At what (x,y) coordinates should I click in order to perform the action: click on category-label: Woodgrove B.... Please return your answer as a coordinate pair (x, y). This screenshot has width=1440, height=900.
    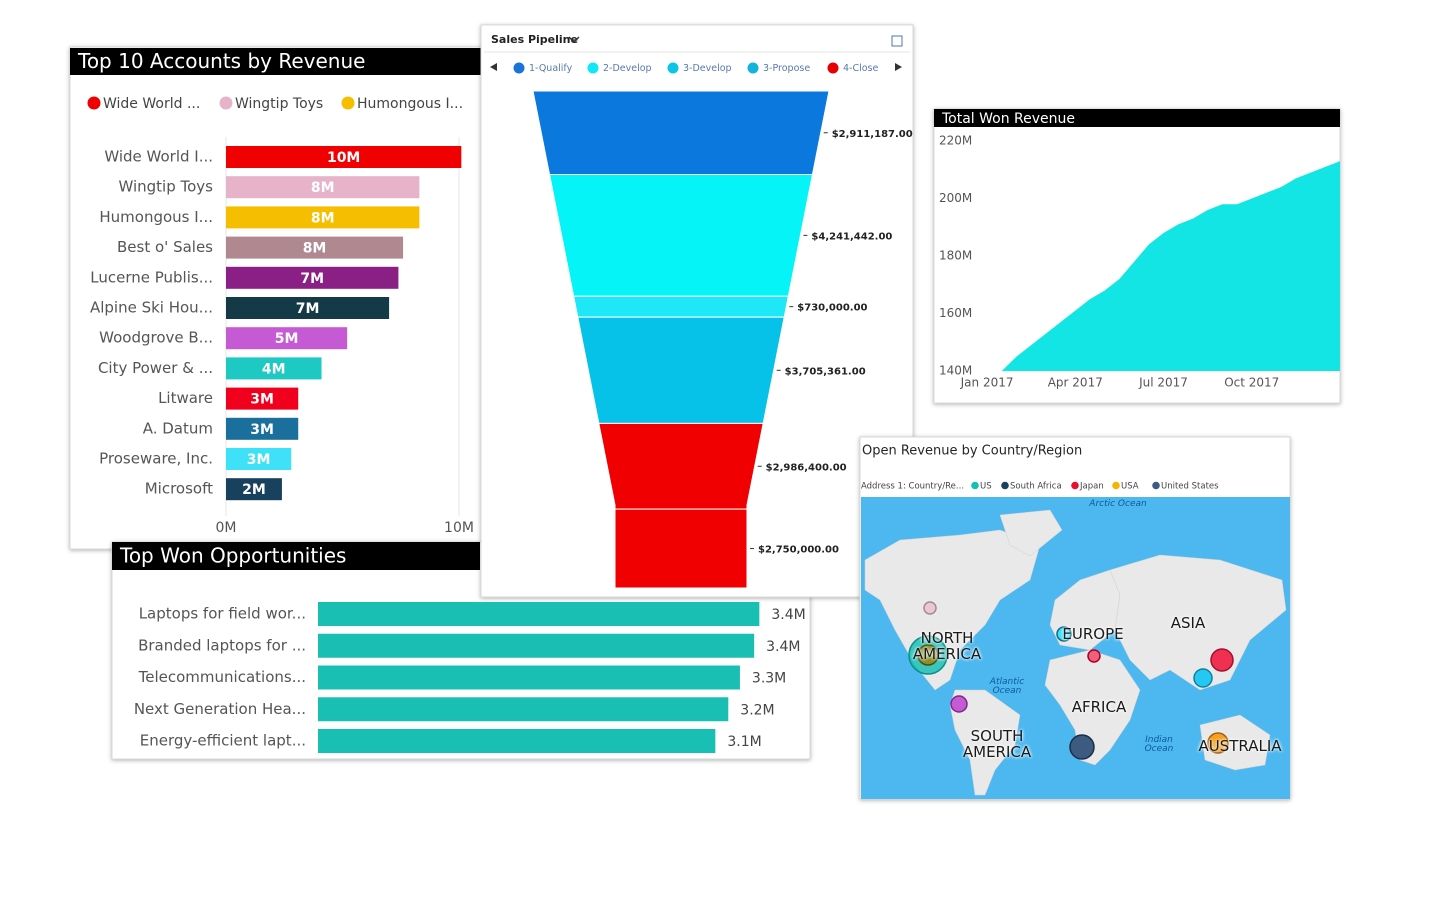
    Looking at the image, I should click on (156, 338).